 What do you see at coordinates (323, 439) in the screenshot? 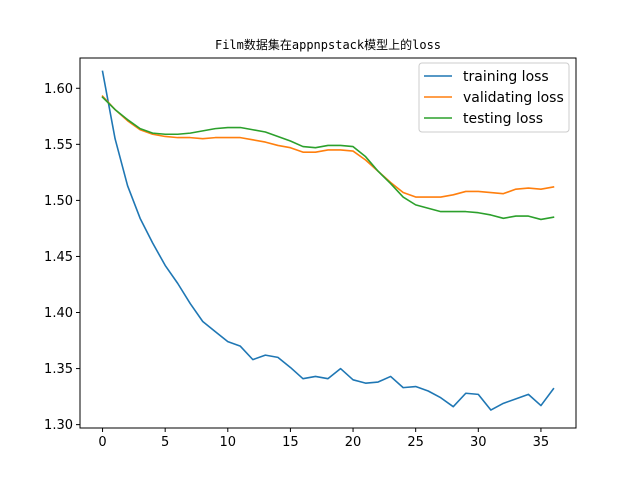
I see `x-axis: 0 5 10 15 20 25 30 35` at bounding box center [323, 439].